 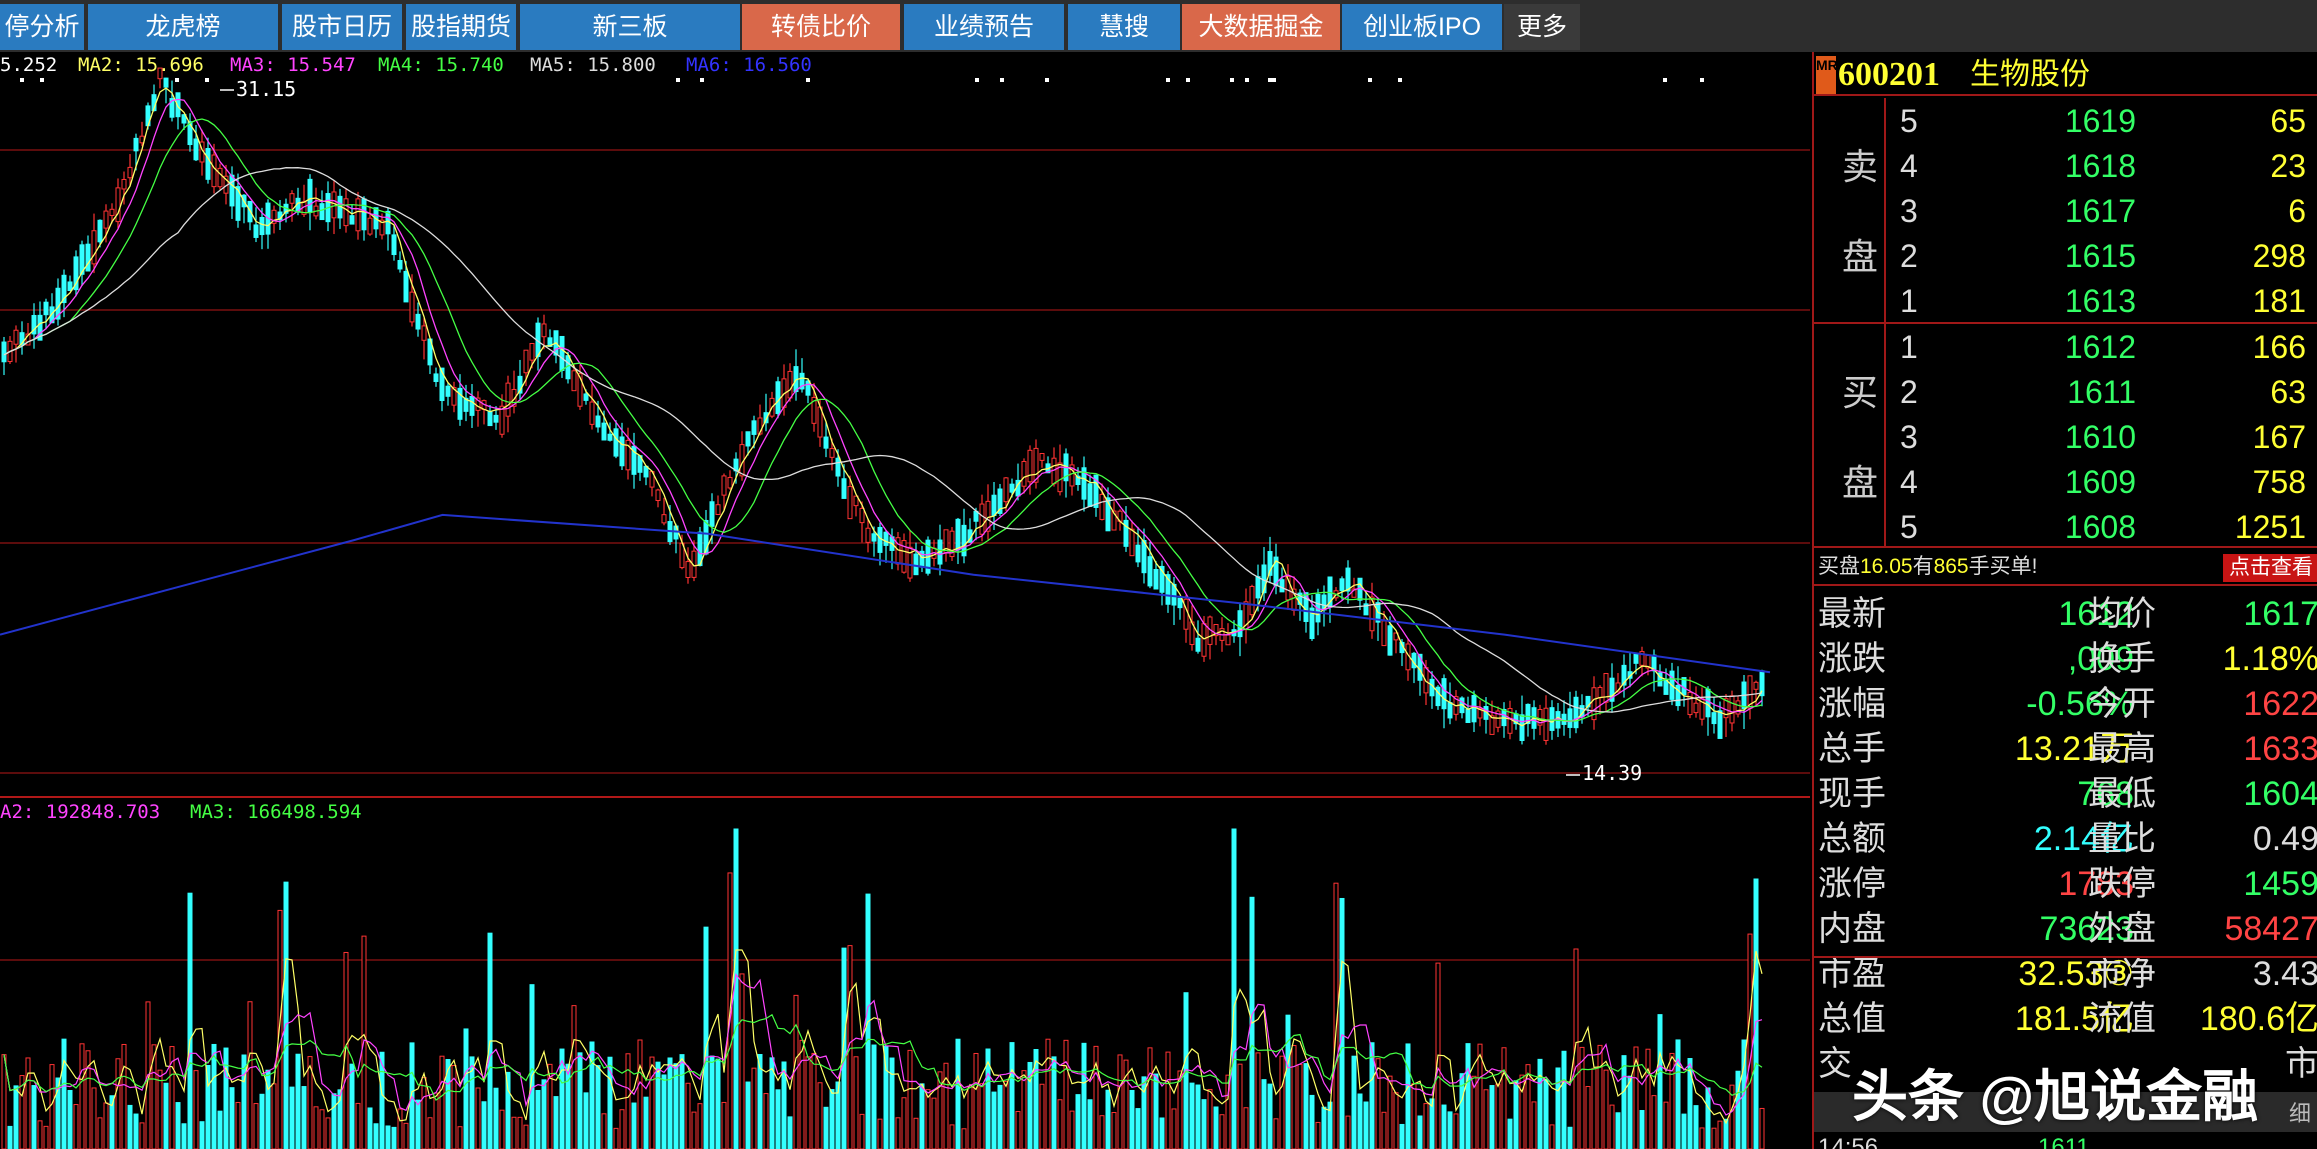 I want to click on stat-row: 涨幅 -0.56% 今开 1622, so click(x=2065, y=704).